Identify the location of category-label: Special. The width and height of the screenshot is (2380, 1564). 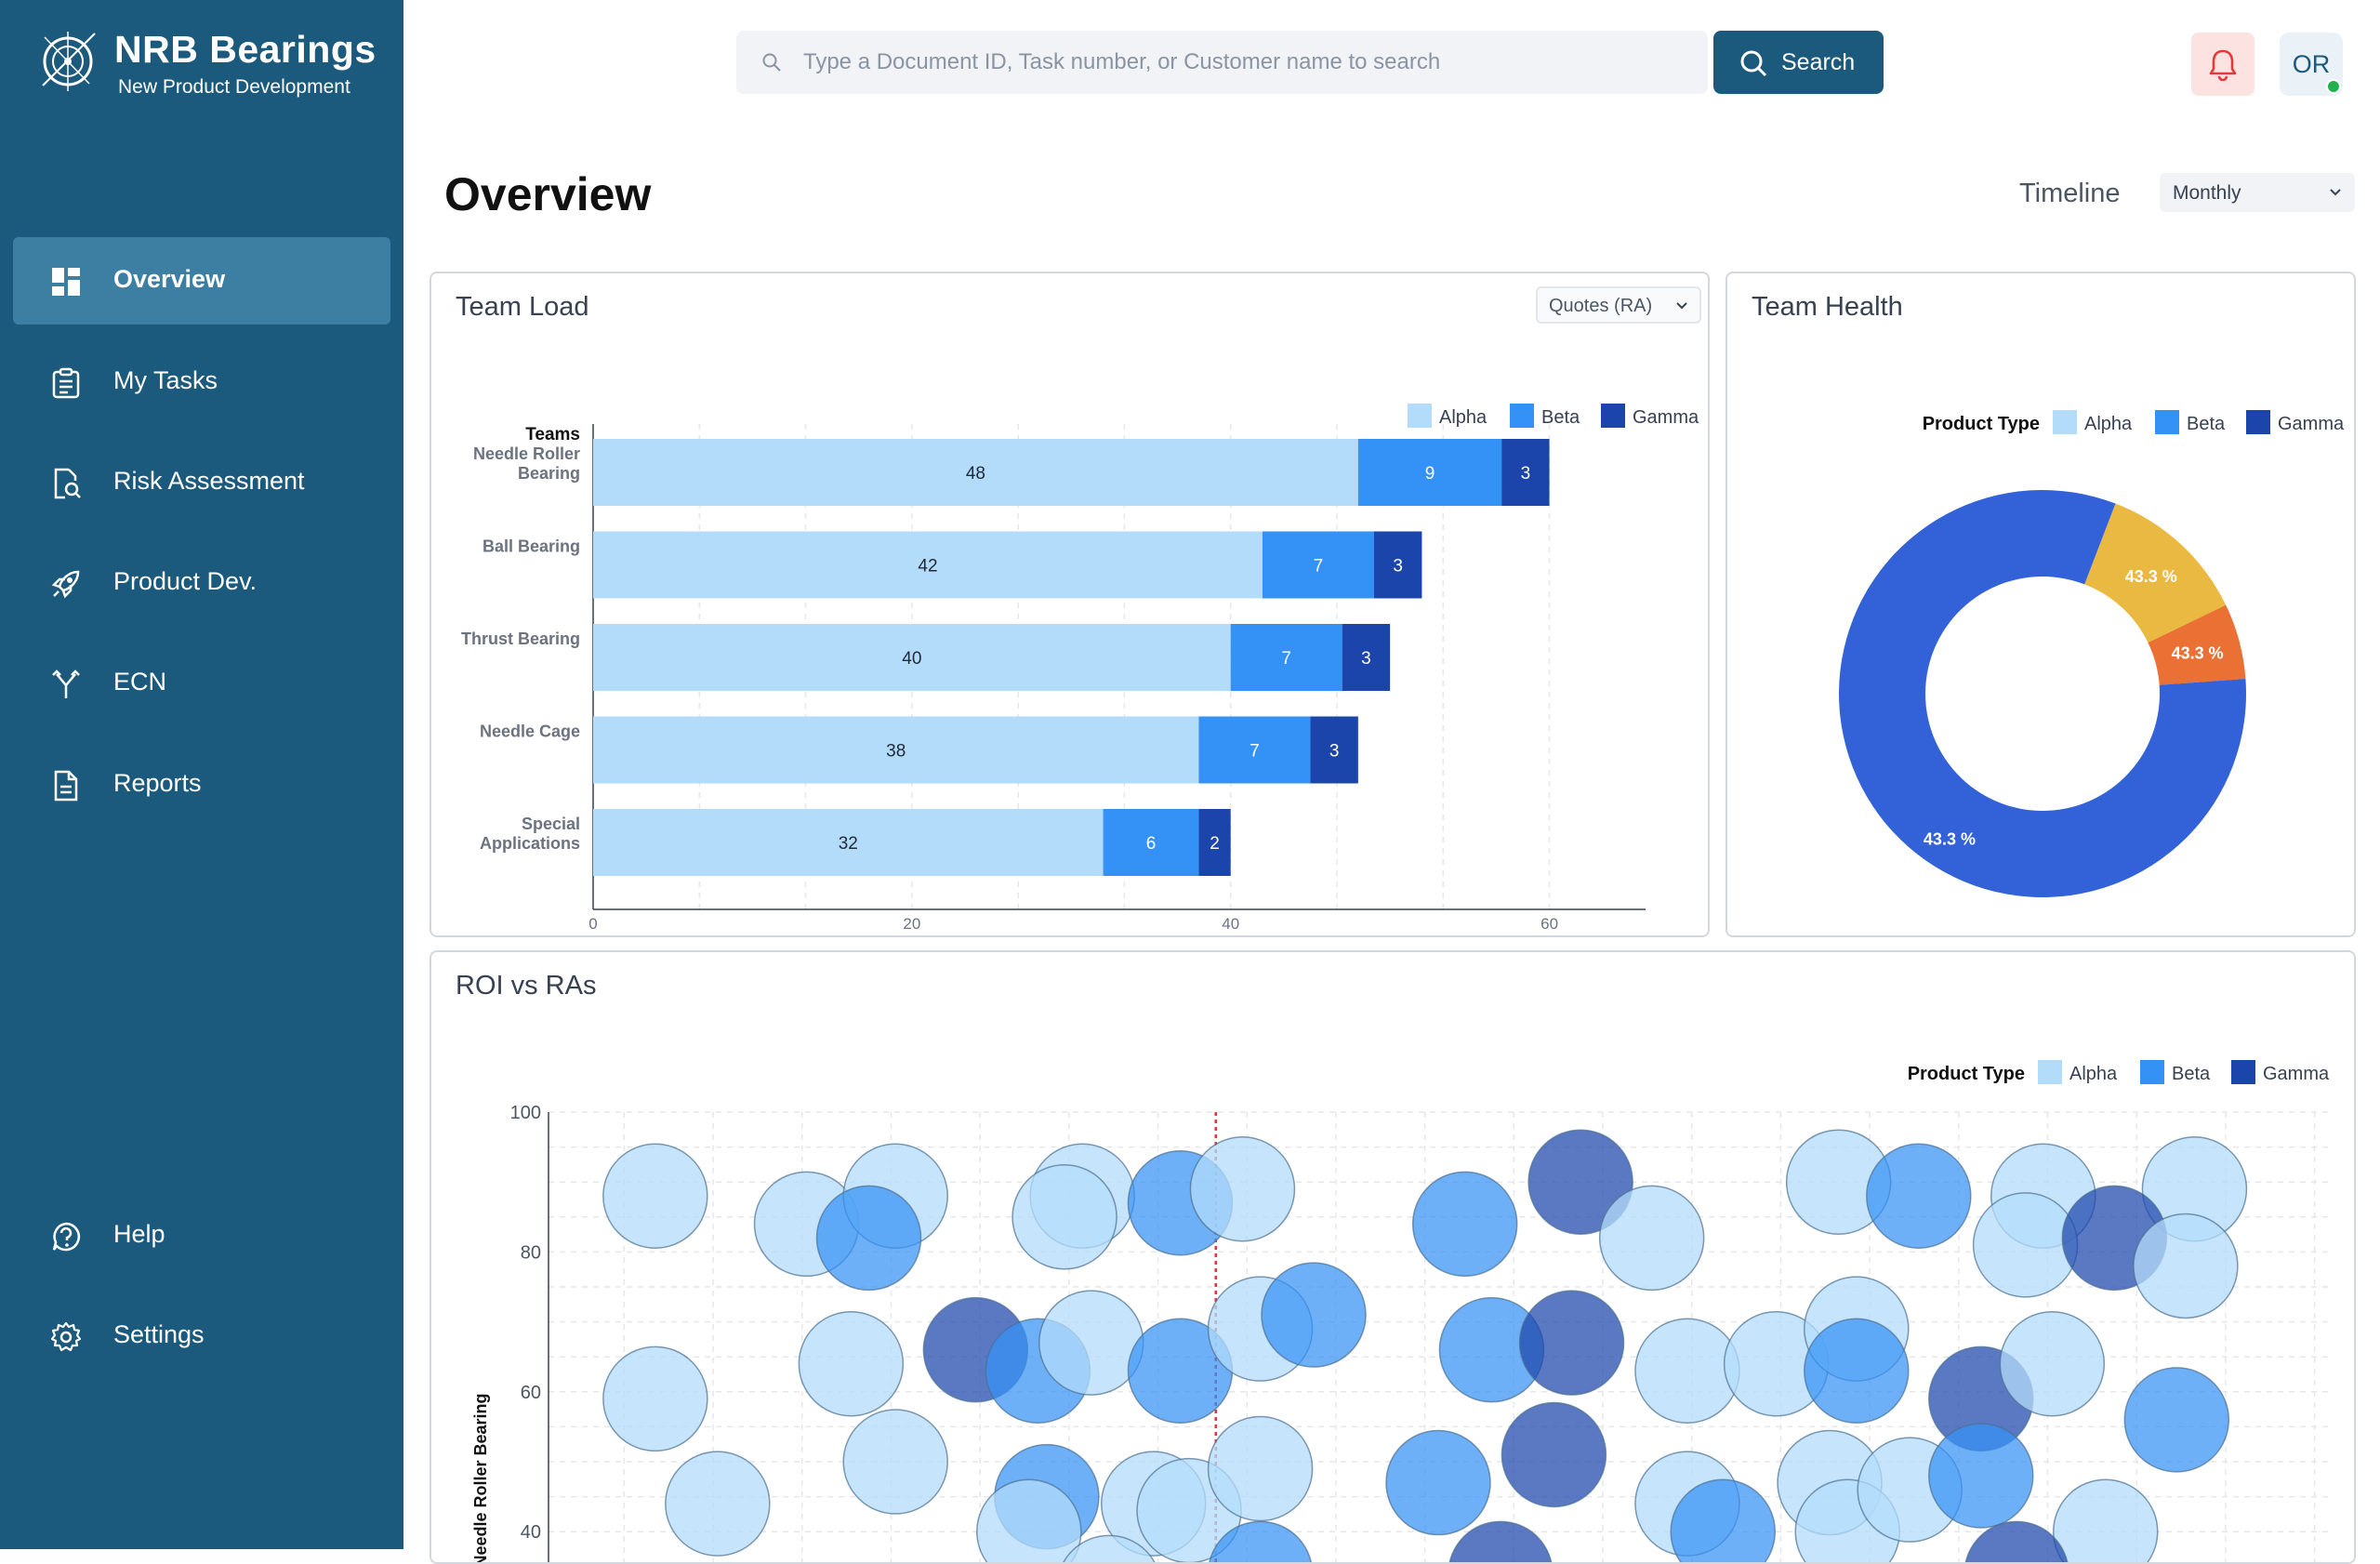
(551, 824).